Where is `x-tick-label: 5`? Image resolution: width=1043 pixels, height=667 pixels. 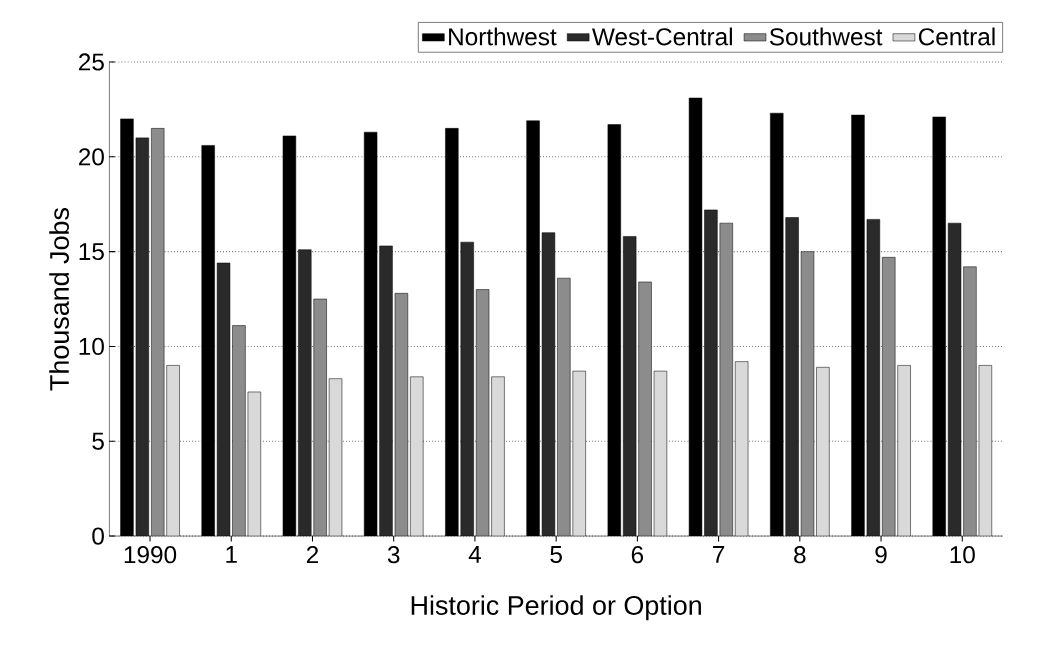
x-tick-label: 5 is located at coordinates (556, 554).